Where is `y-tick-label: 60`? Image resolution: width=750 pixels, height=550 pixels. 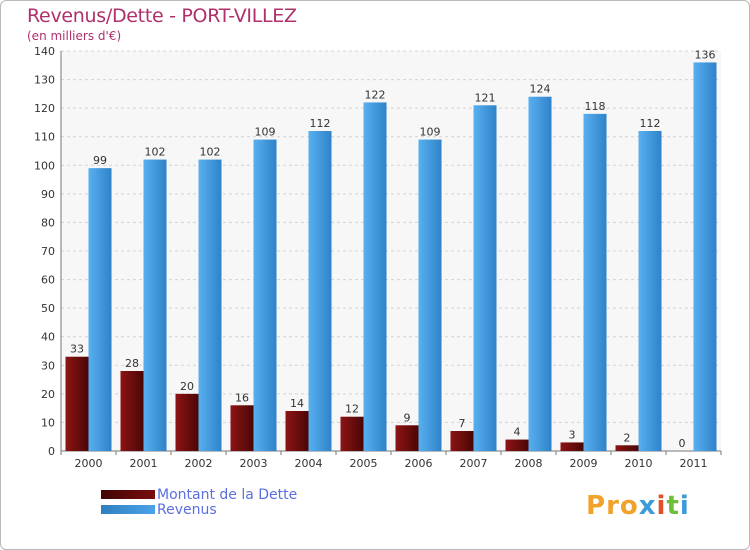 y-tick-label: 60 is located at coordinates (48, 280).